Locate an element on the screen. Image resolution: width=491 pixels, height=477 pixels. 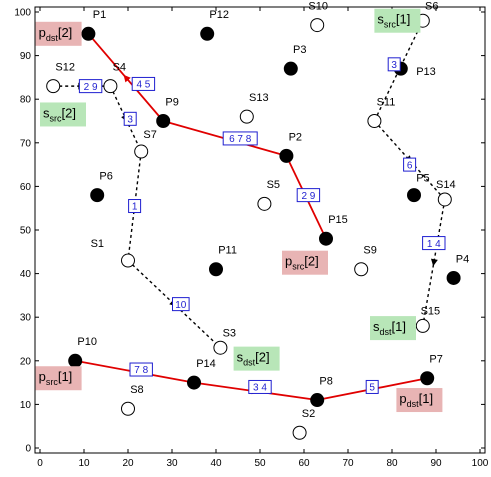
x-tick-label: 60 is located at coordinates (304, 463).